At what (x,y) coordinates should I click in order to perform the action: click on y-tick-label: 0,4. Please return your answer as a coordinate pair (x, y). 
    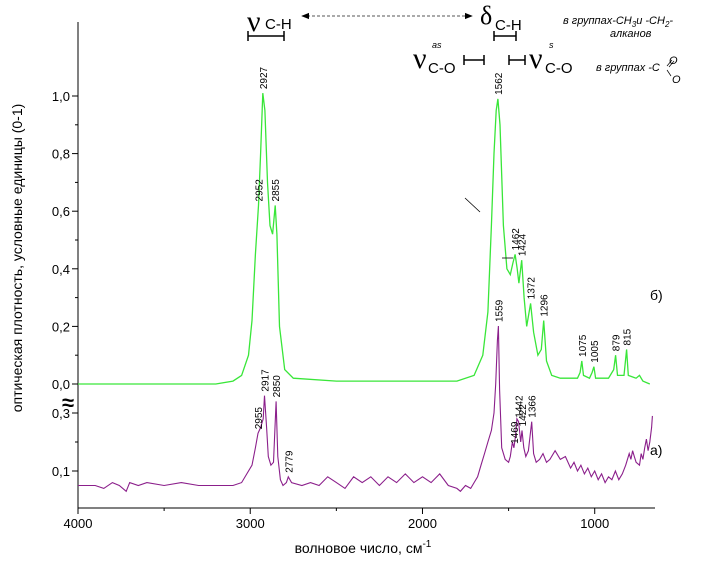
    Looking at the image, I should click on (61, 269).